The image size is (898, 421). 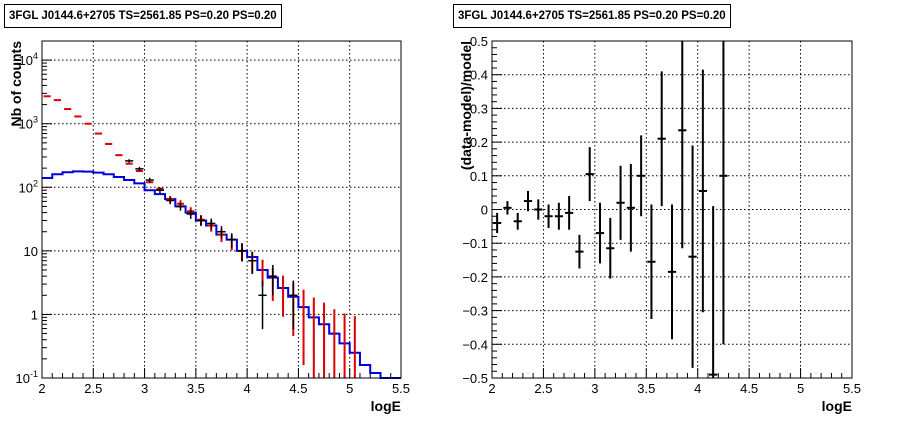 What do you see at coordinates (475, 344) in the screenshot?
I see `y-tick-label: −0.4` at bounding box center [475, 344].